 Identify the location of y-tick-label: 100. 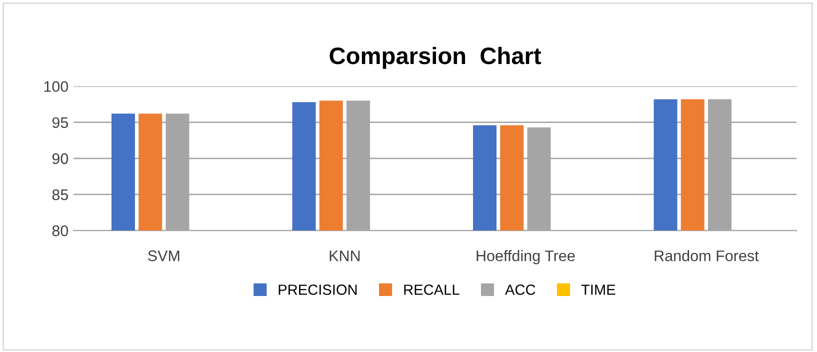
(56, 86).